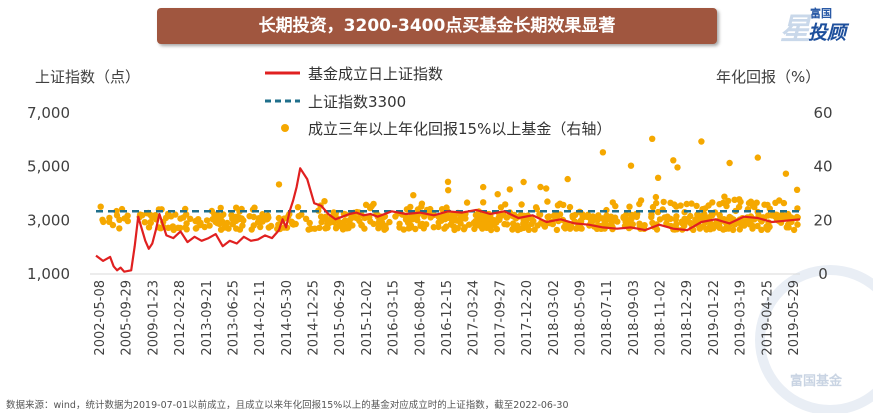 Image resolution: width=873 pixels, height=413 pixels. I want to click on left-tick-label: 7,000, so click(48, 113).